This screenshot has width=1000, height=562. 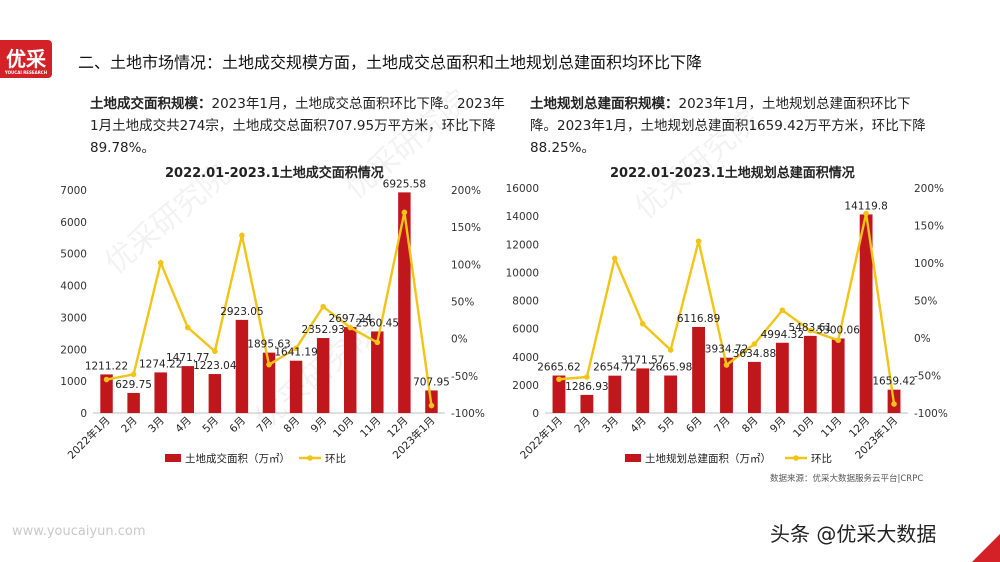 I want to click on brand-logo: 优采 YOUCAI RESEARCH, so click(x=26, y=59).